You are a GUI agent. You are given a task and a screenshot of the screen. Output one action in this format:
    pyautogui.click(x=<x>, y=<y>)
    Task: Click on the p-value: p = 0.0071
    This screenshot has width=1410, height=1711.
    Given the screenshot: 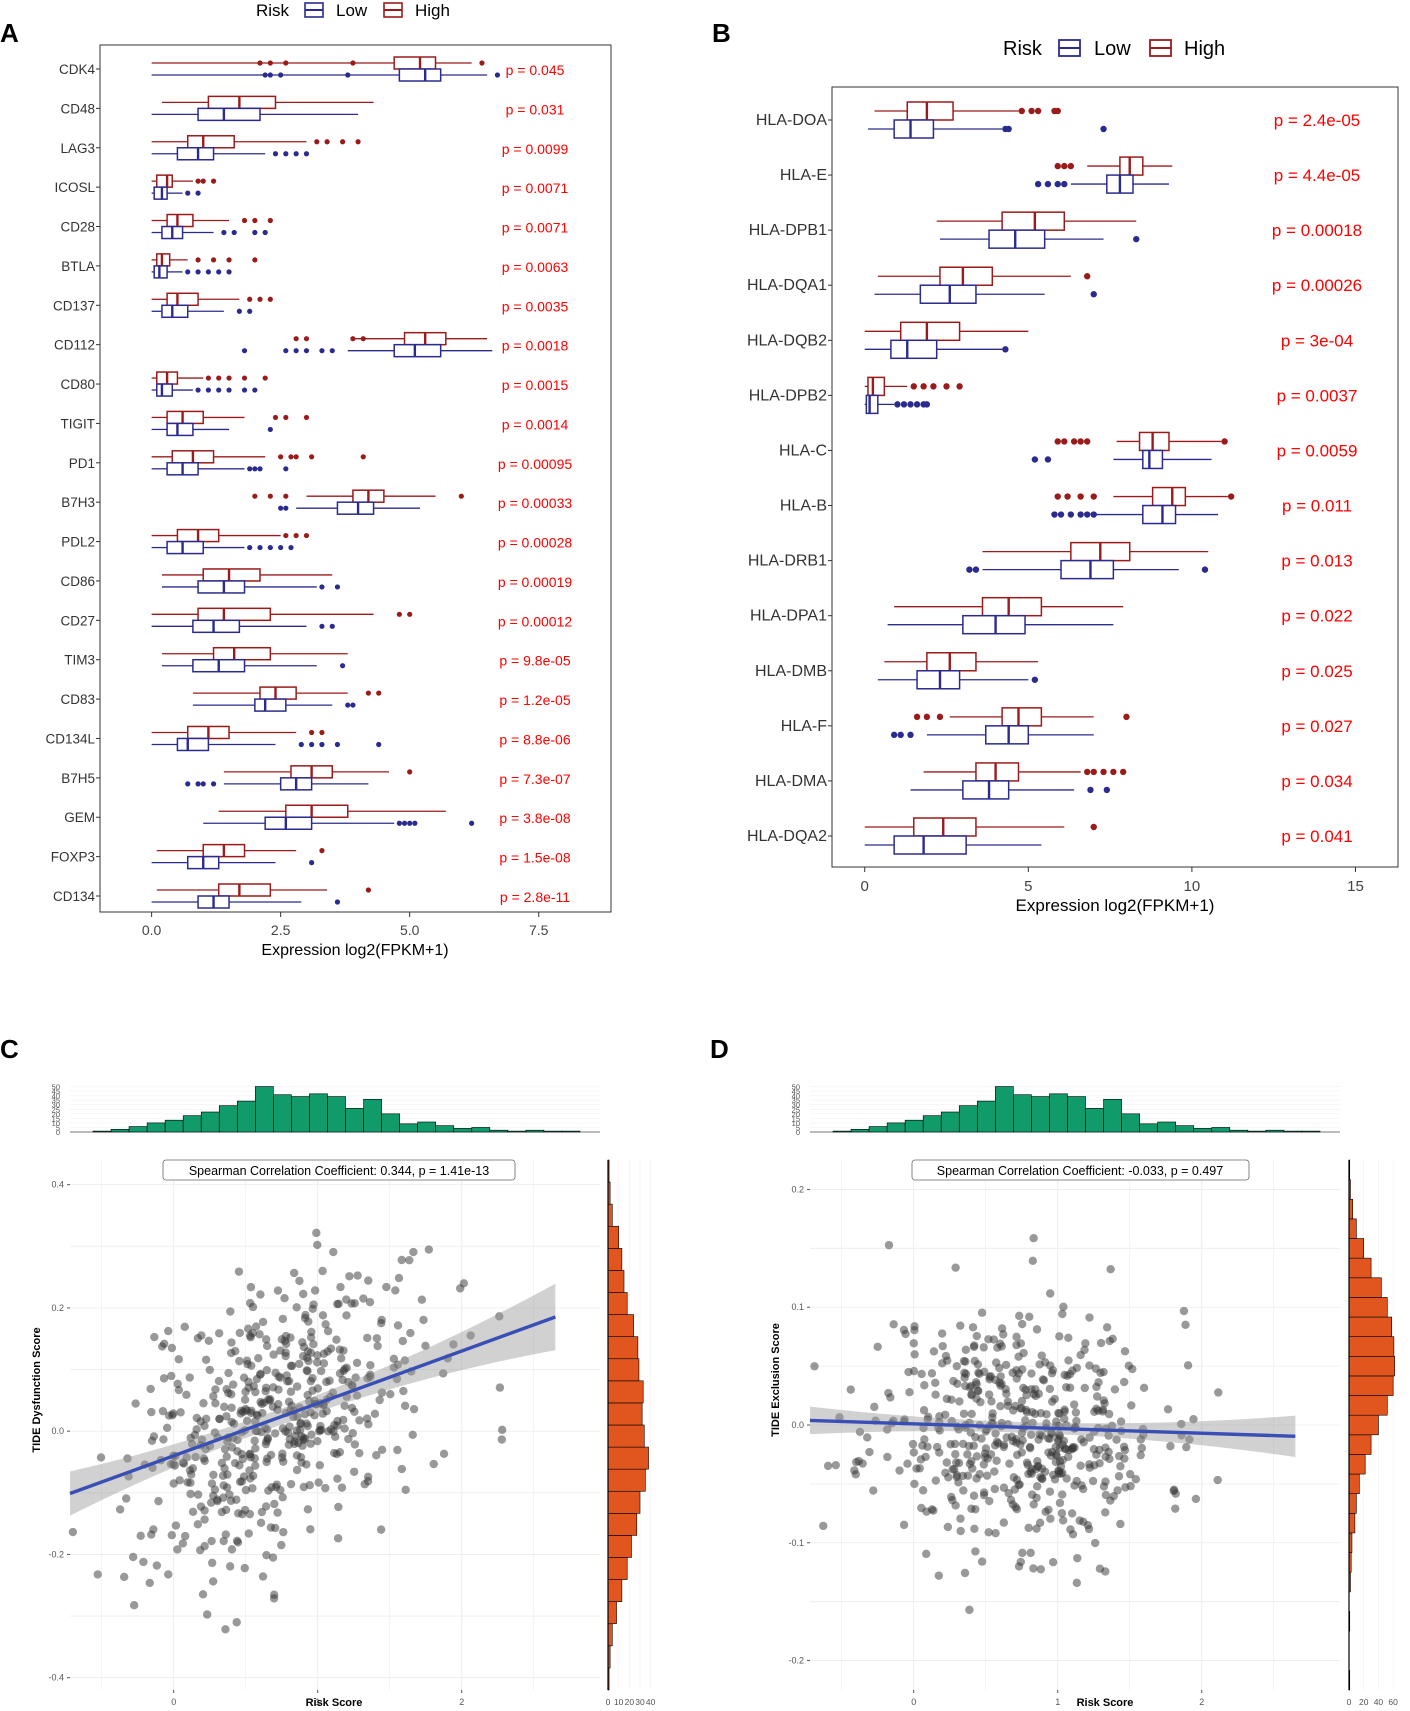 What is the action you would take?
    pyautogui.click(x=535, y=228)
    